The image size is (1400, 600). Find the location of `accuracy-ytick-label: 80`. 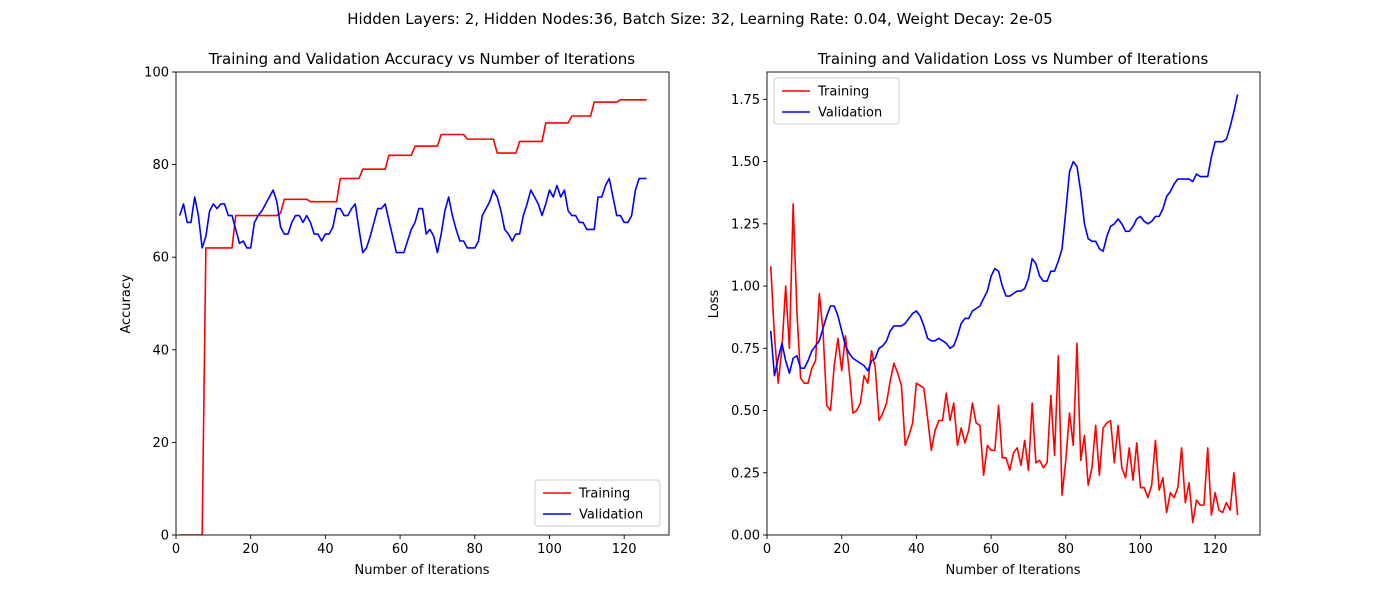

accuracy-ytick-label: 80 is located at coordinates (160, 165).